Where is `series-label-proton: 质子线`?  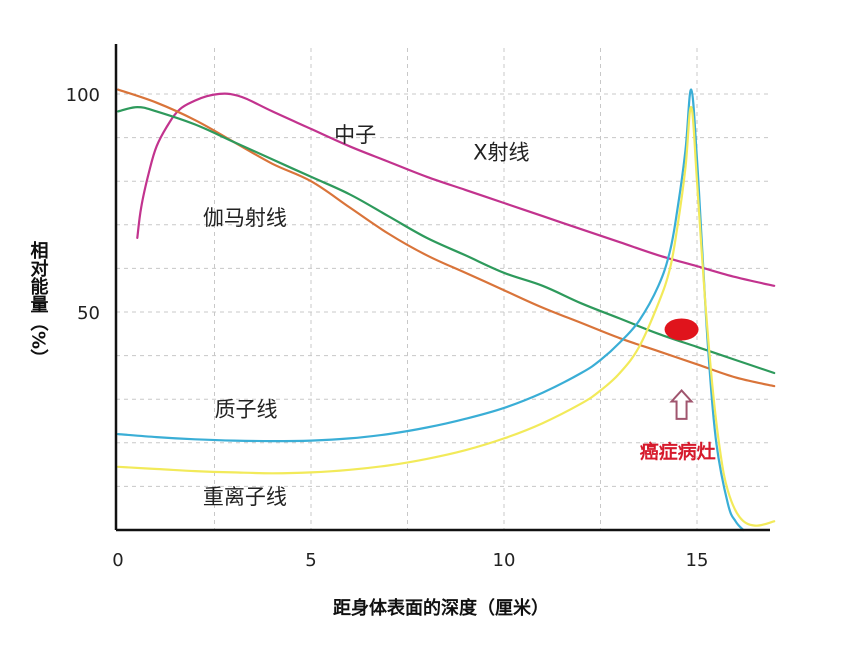 series-label-proton: 质子线 is located at coordinates (246, 410).